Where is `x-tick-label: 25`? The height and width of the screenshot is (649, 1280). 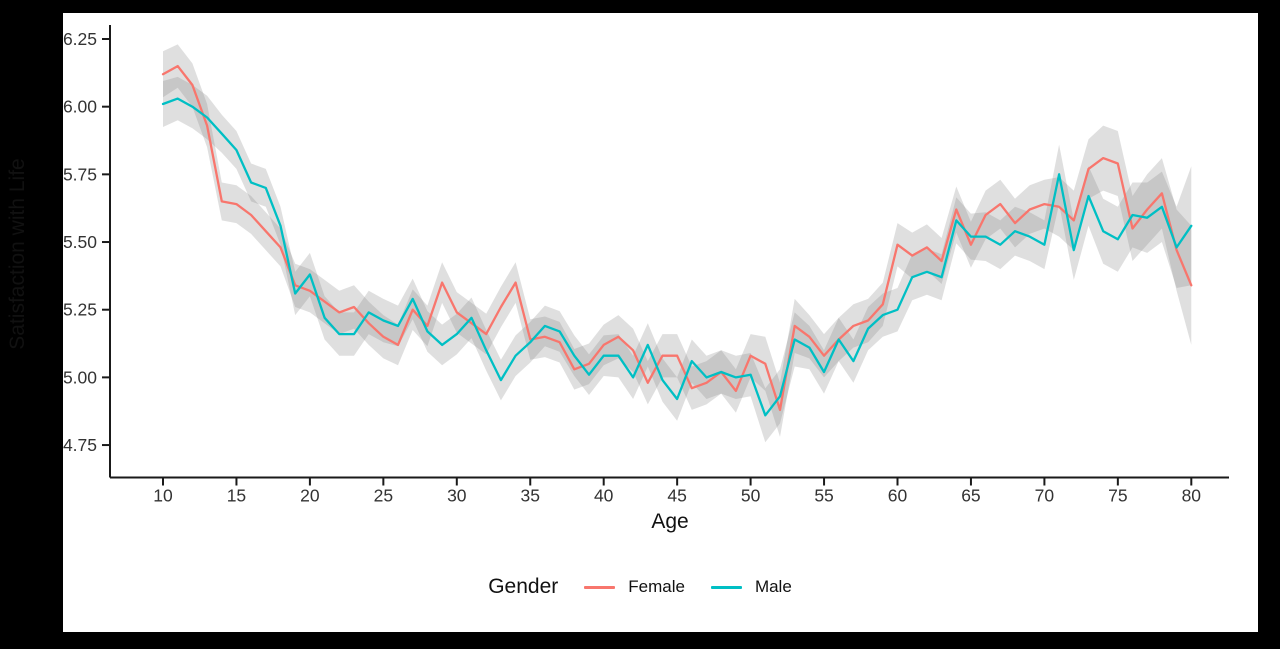
x-tick-label: 25 is located at coordinates (383, 496).